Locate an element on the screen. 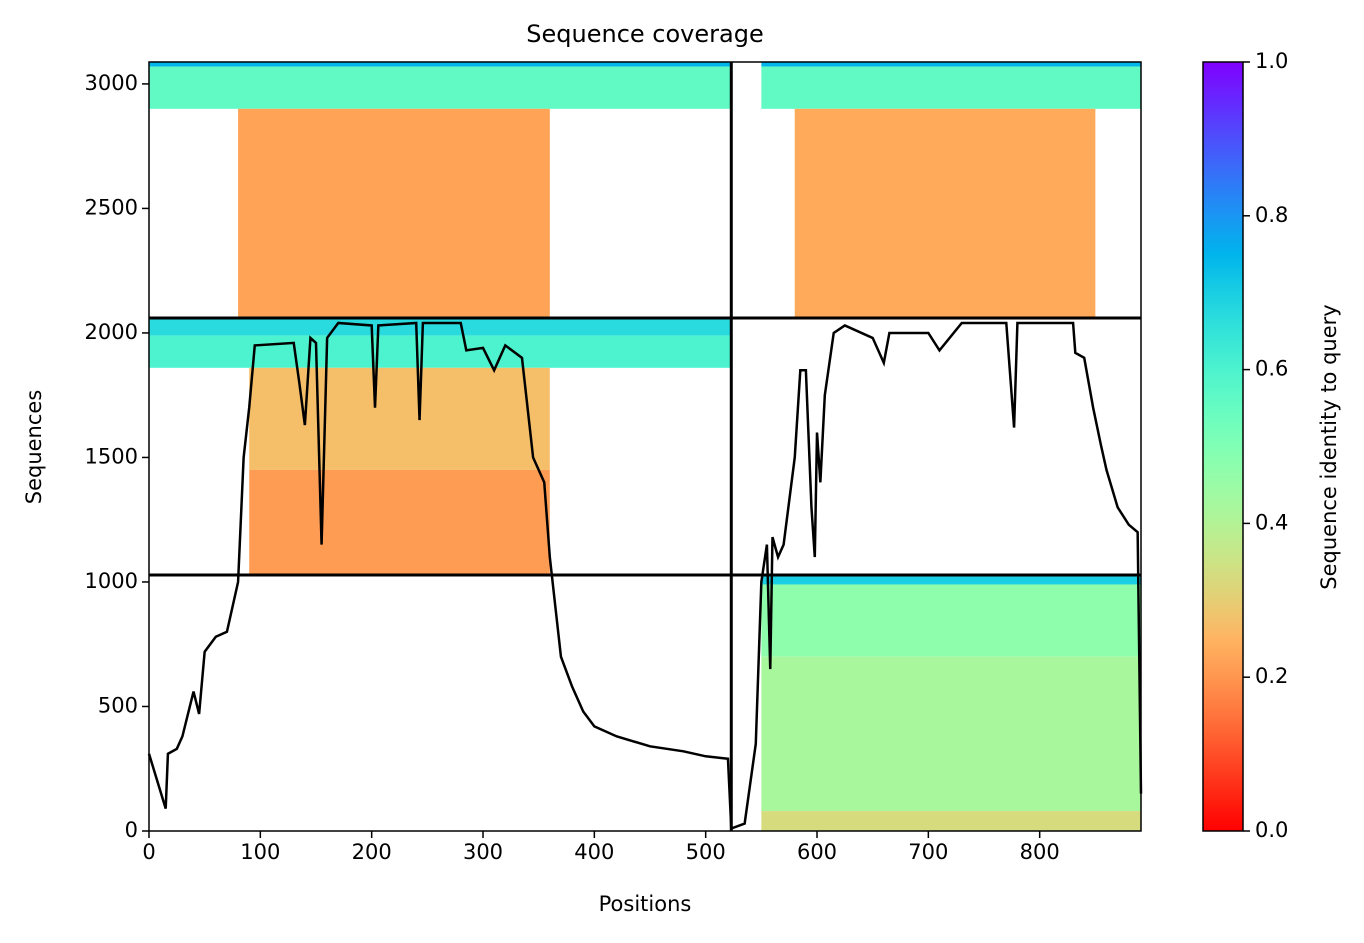 Image resolution: width=1364 pixels, height=943 pixels. y-tick-label: 2000 is located at coordinates (111, 332).